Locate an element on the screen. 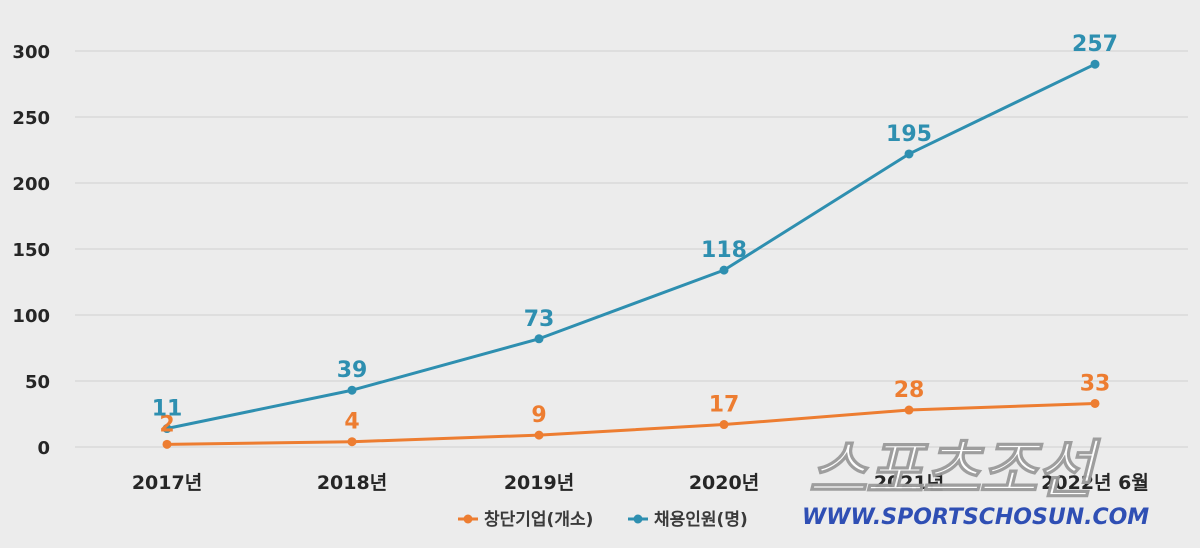 The image size is (1200, 548). data-label: 33 is located at coordinates (1095, 383).